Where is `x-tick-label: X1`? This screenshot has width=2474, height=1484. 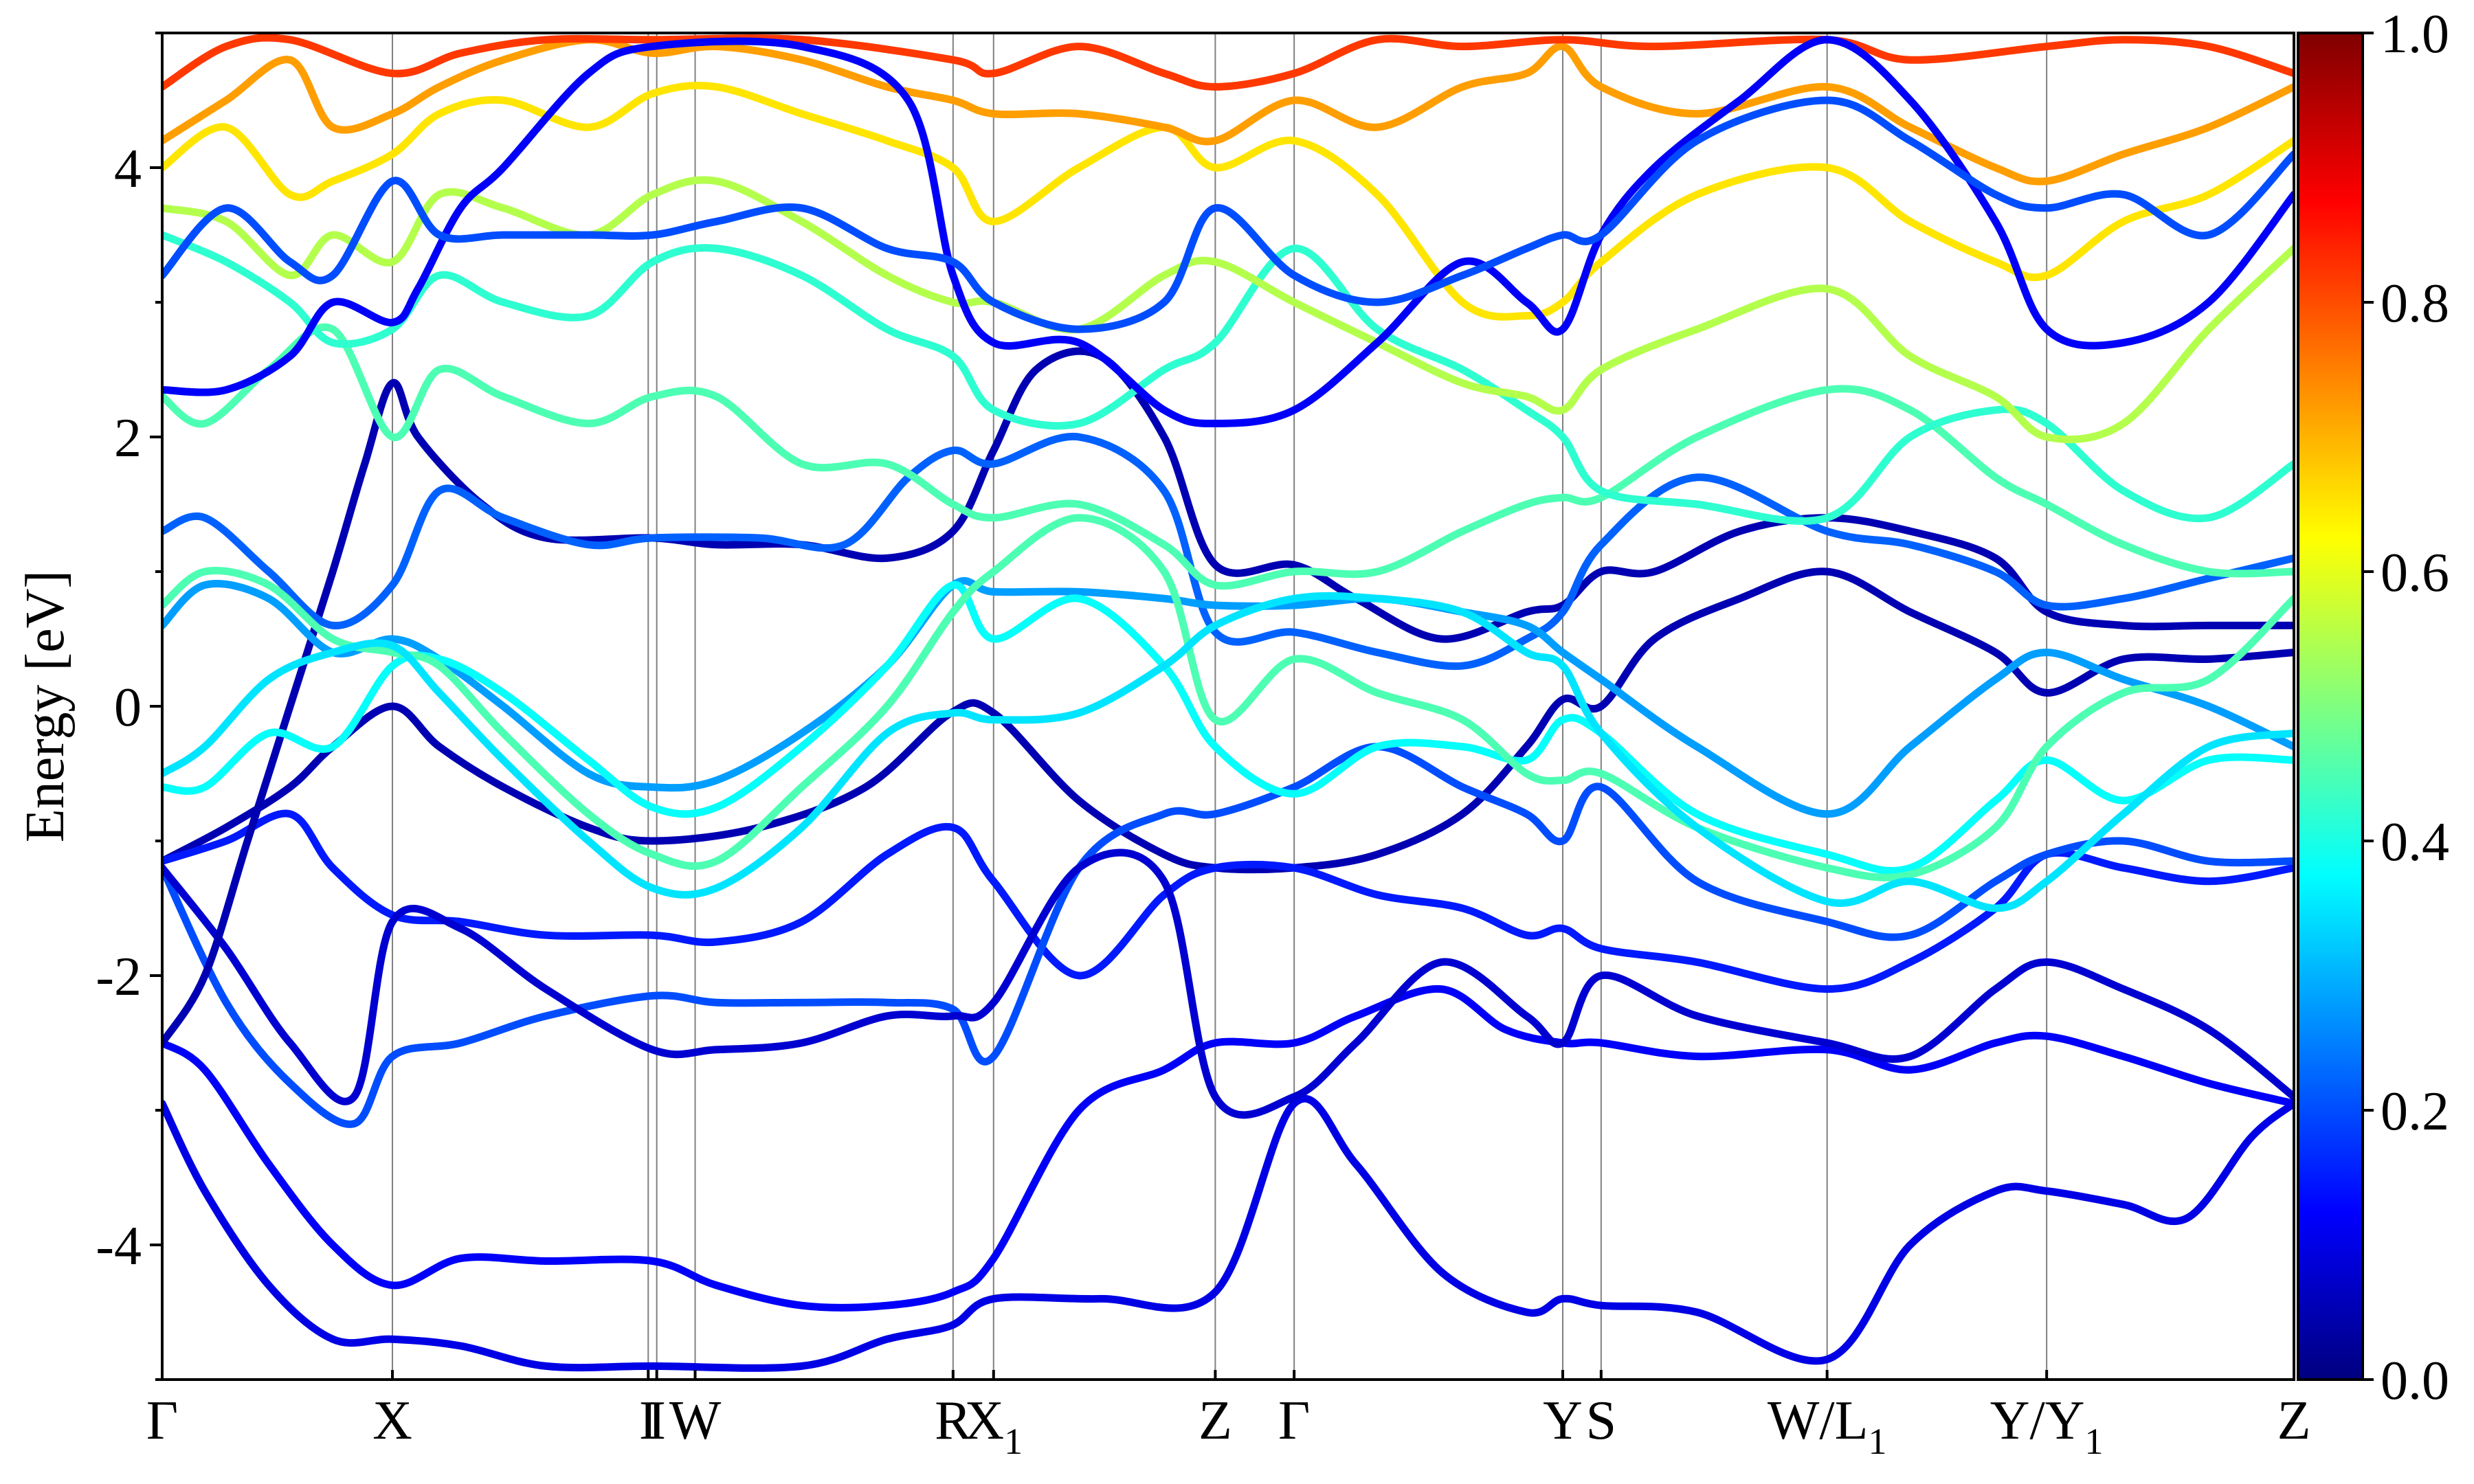
x-tick-label: X1 is located at coordinates (993, 1426).